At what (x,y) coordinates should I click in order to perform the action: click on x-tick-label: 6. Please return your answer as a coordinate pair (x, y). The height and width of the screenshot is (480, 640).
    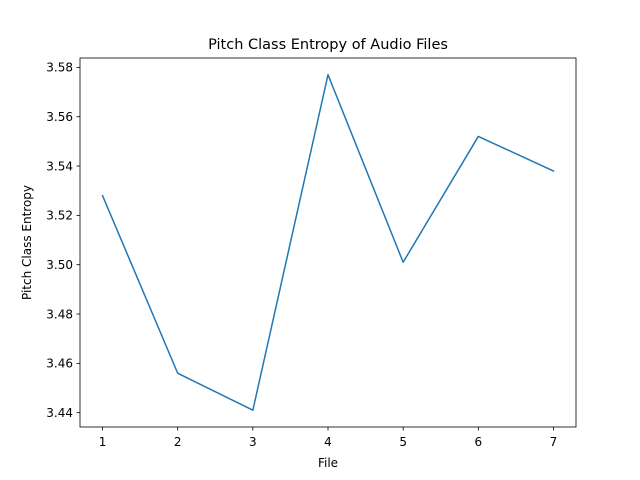
    Looking at the image, I should click on (478, 442).